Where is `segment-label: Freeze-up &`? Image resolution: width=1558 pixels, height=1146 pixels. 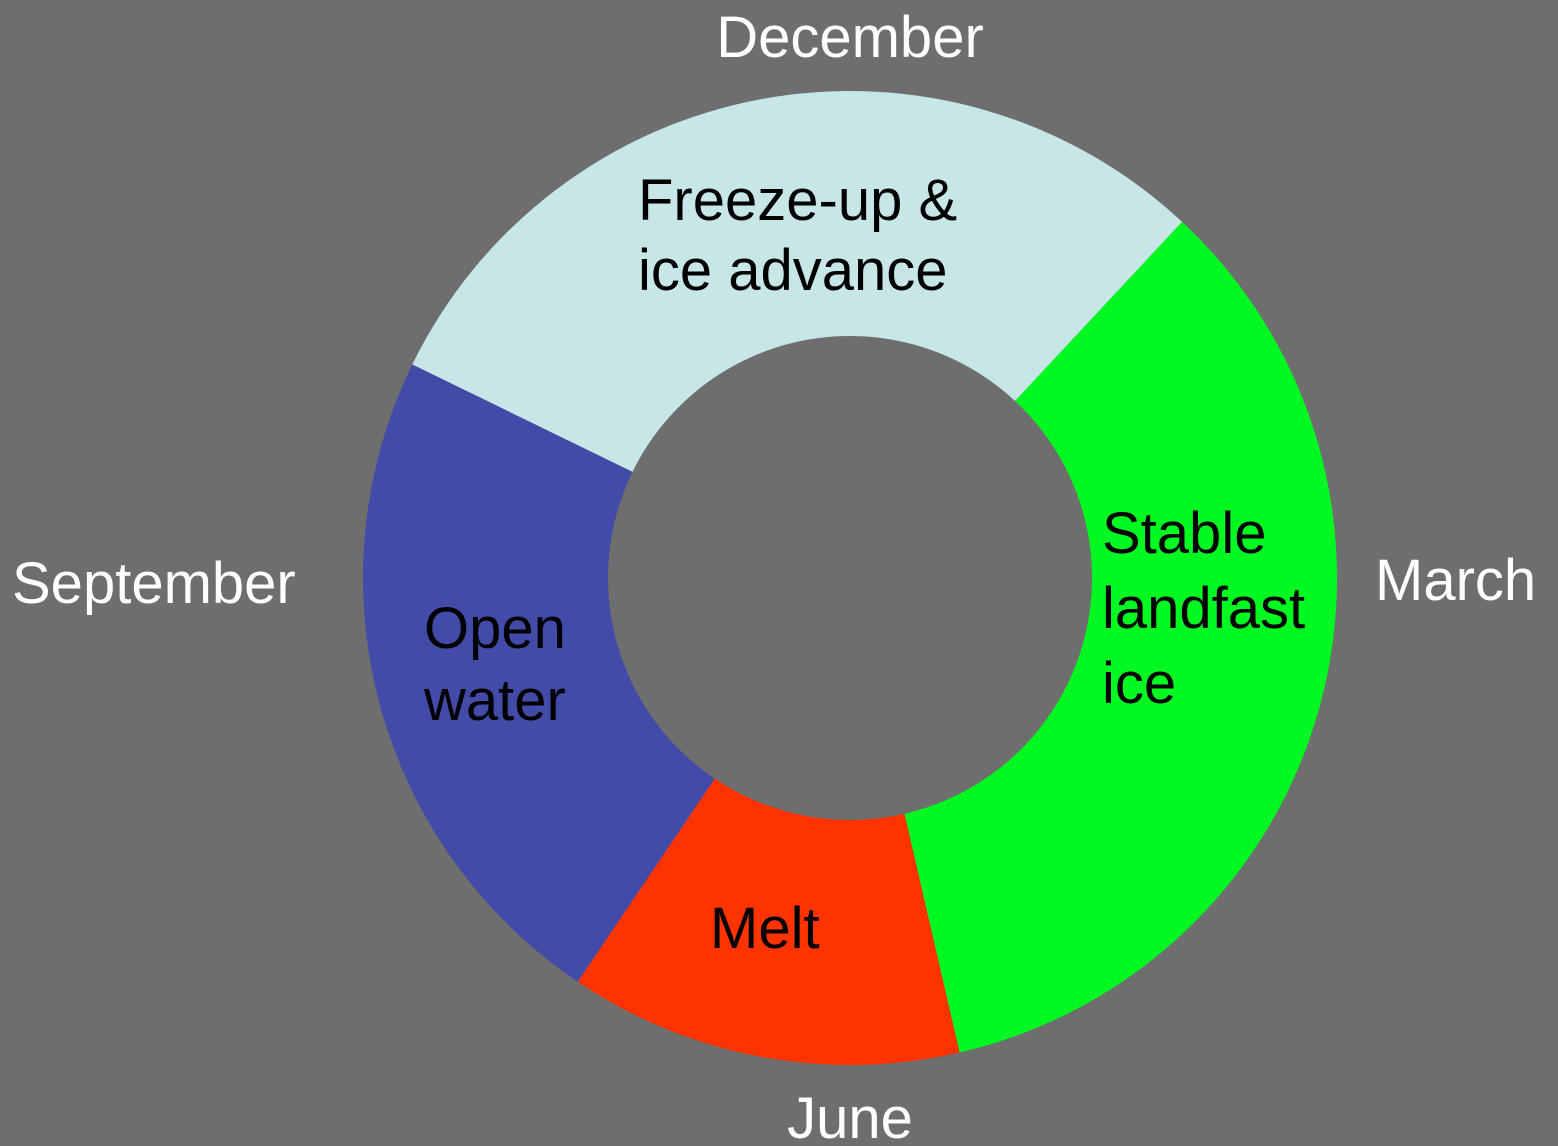 segment-label: Freeze-up & is located at coordinates (797, 200).